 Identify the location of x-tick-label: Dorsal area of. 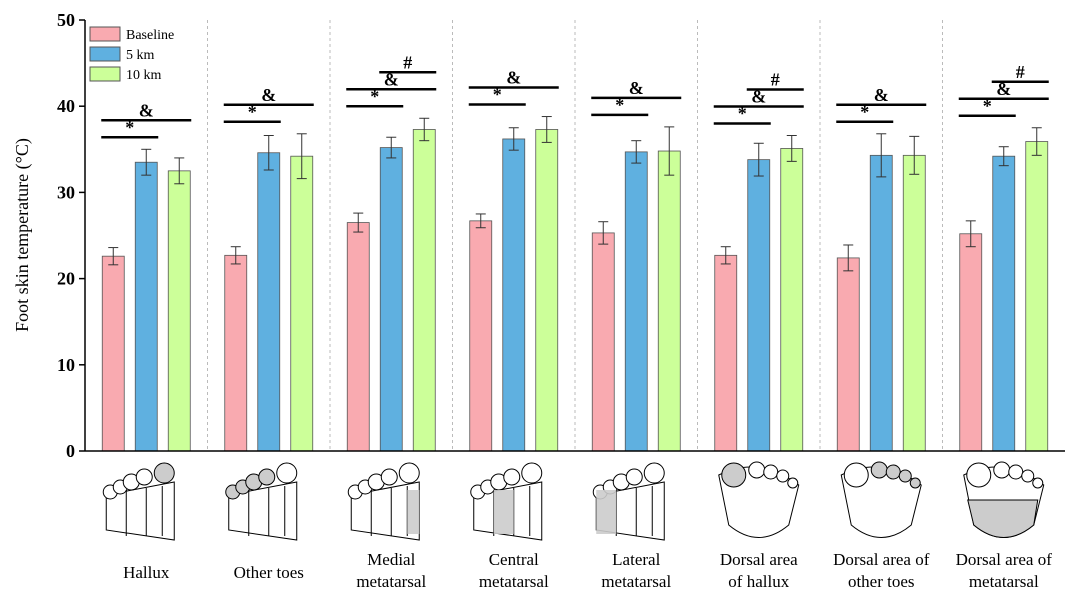
(1004, 559).